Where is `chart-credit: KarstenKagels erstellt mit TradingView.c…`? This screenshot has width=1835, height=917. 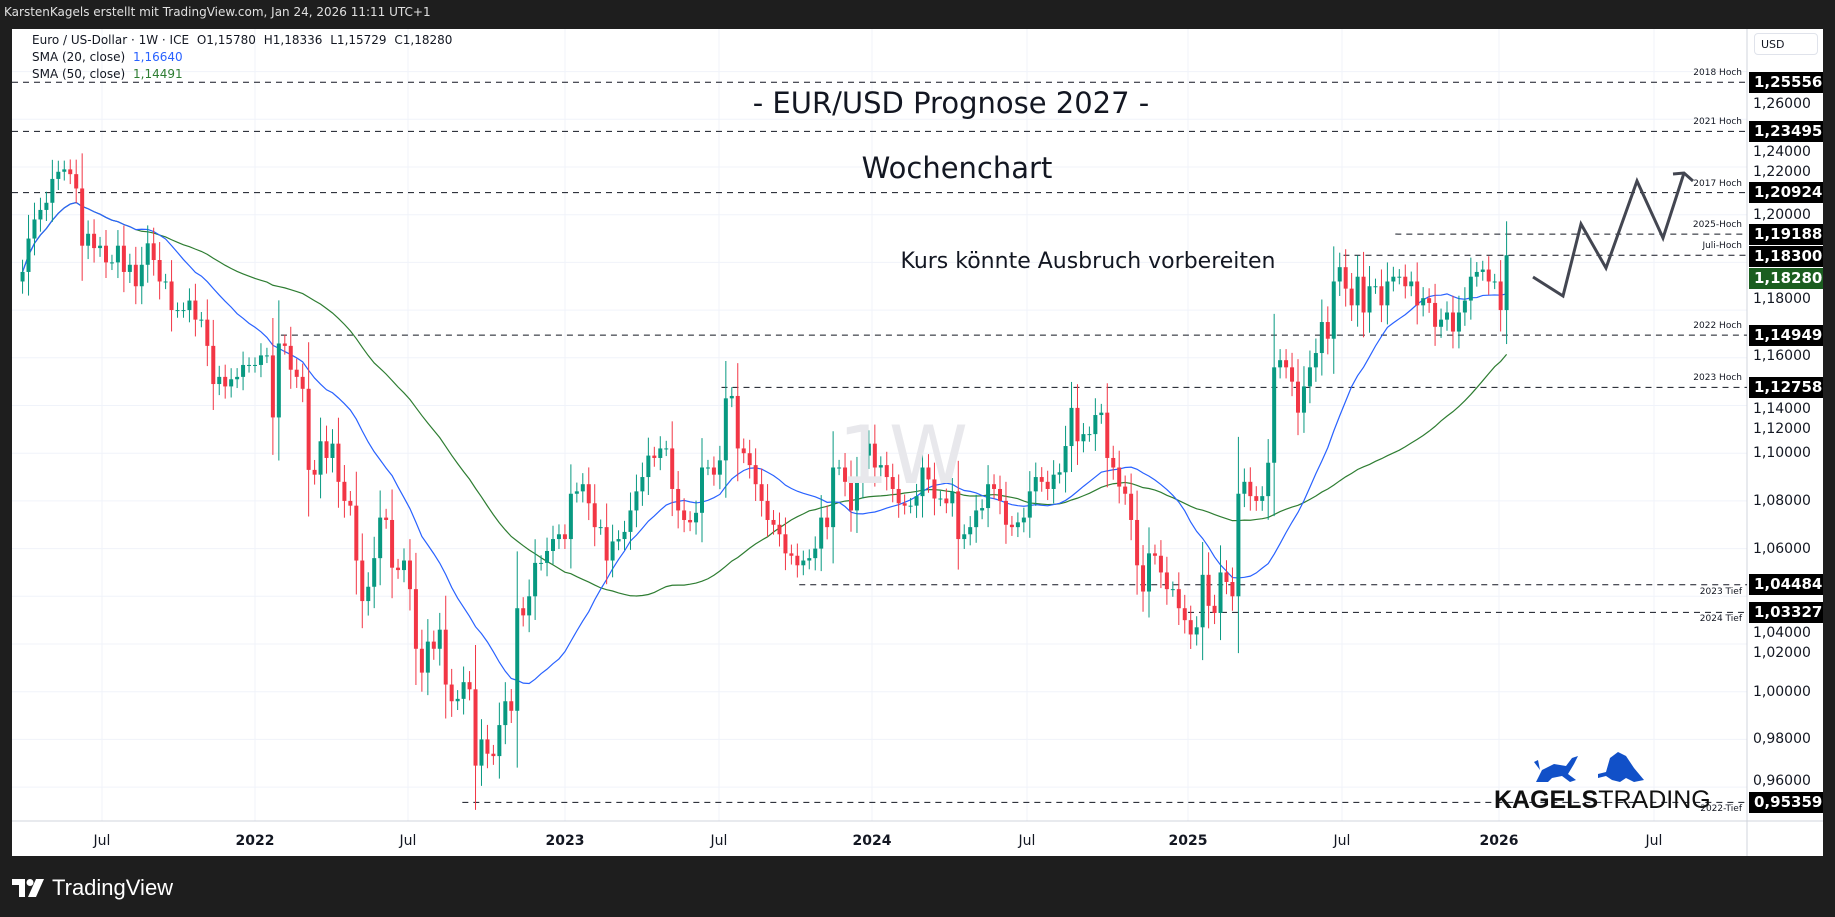 chart-credit: KarstenKagels erstellt mit TradingView.c… is located at coordinates (217, 12).